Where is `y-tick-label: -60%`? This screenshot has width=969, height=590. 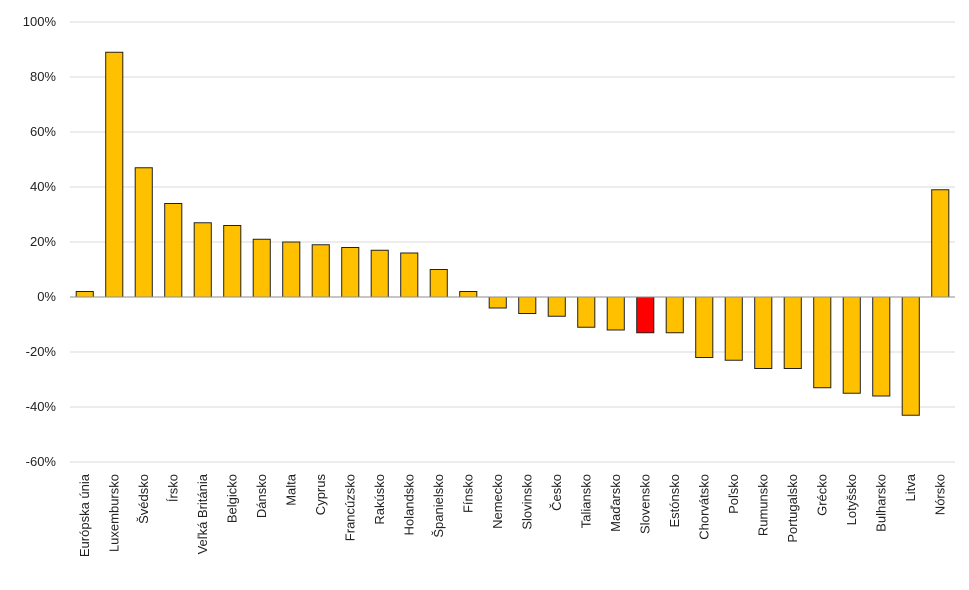 y-tick-label: -60% is located at coordinates (41, 461).